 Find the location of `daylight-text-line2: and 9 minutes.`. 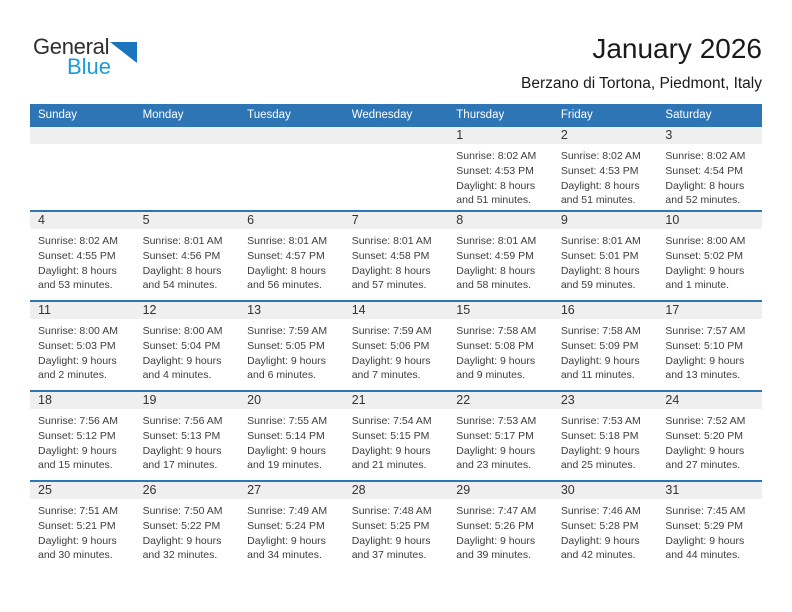

daylight-text-line2: and 9 minutes. is located at coordinates (491, 375).